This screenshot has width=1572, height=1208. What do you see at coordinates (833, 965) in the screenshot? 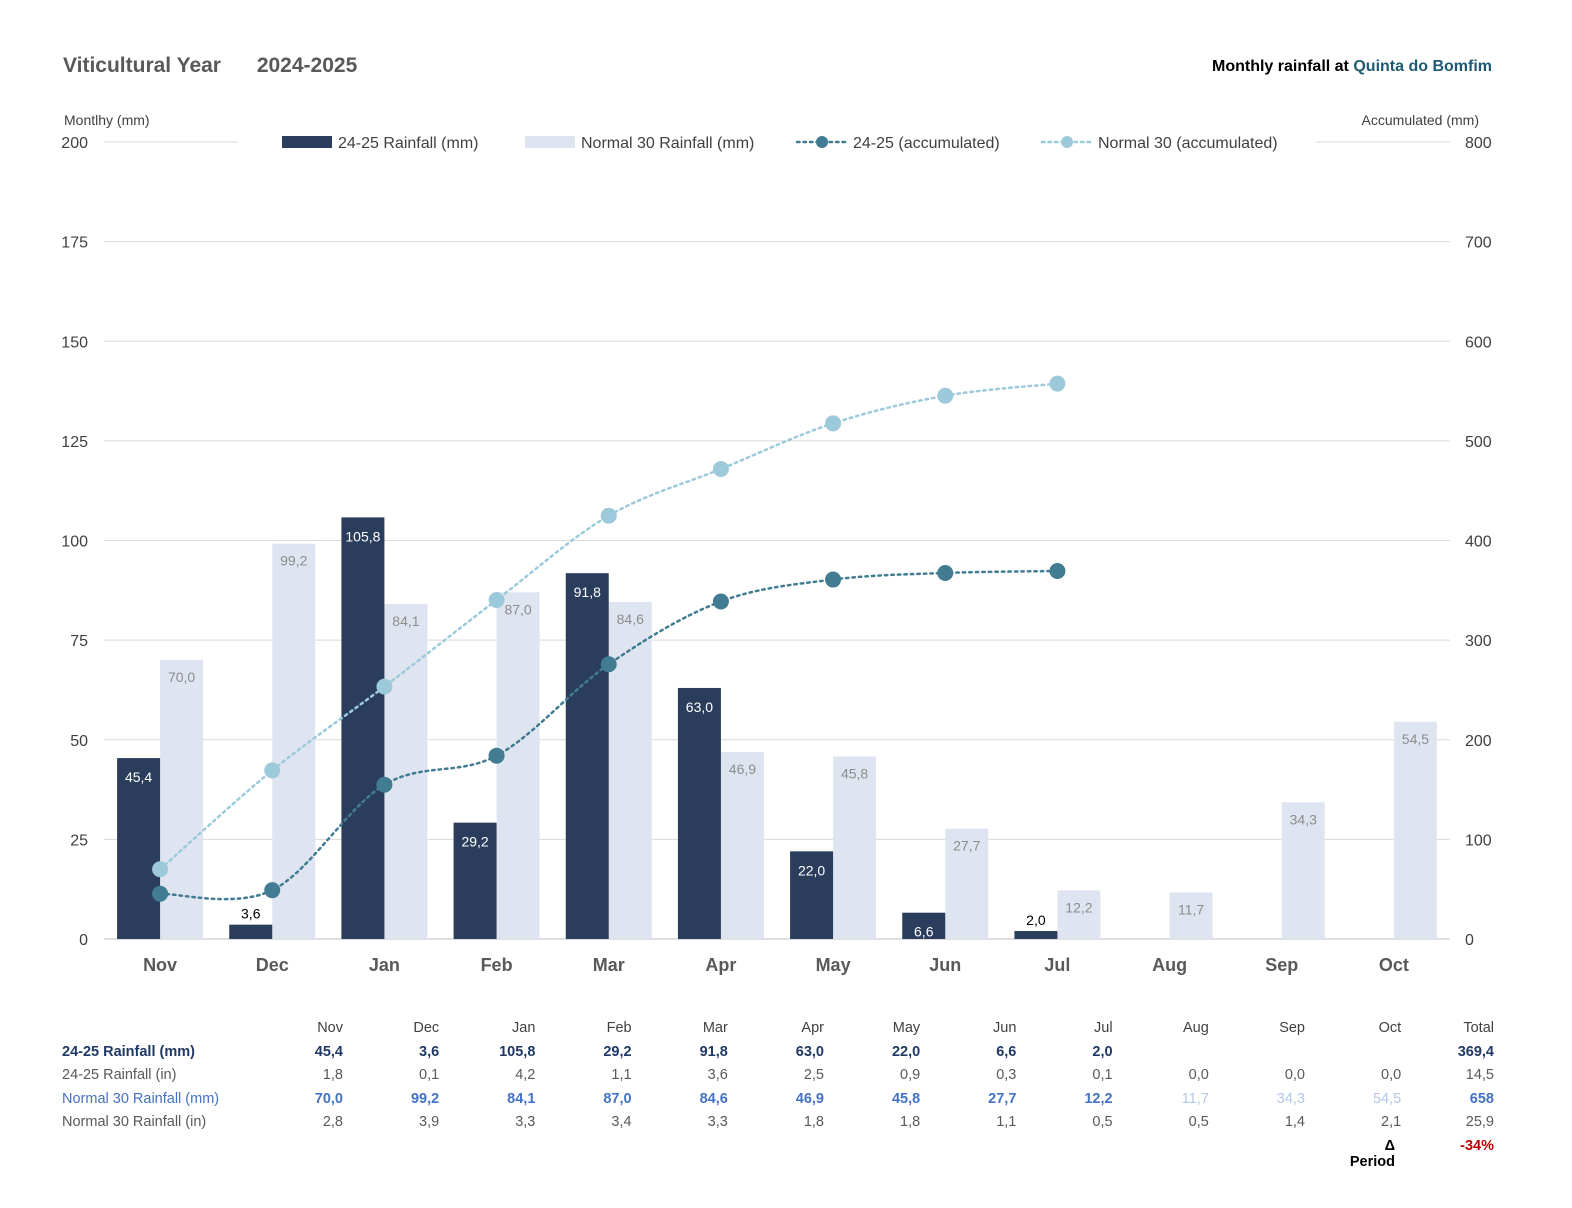
I see `x-tick-label: May` at bounding box center [833, 965].